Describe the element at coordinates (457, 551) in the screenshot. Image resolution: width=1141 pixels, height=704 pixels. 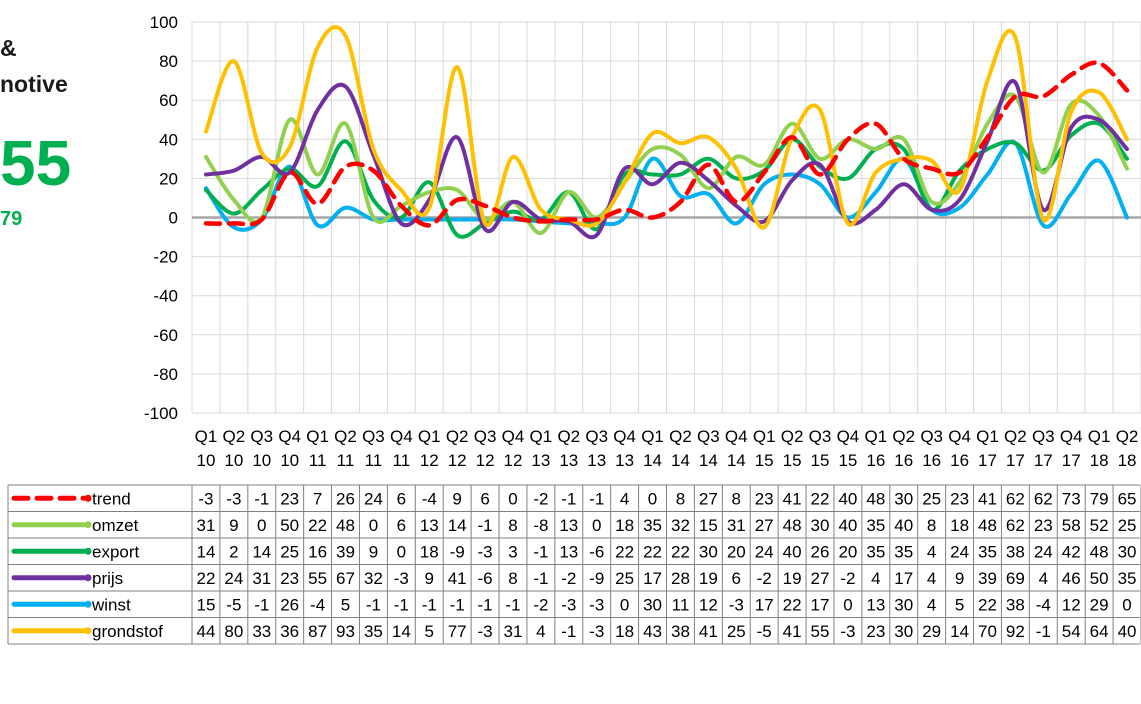
I see `table-cell-export: -9` at that location.